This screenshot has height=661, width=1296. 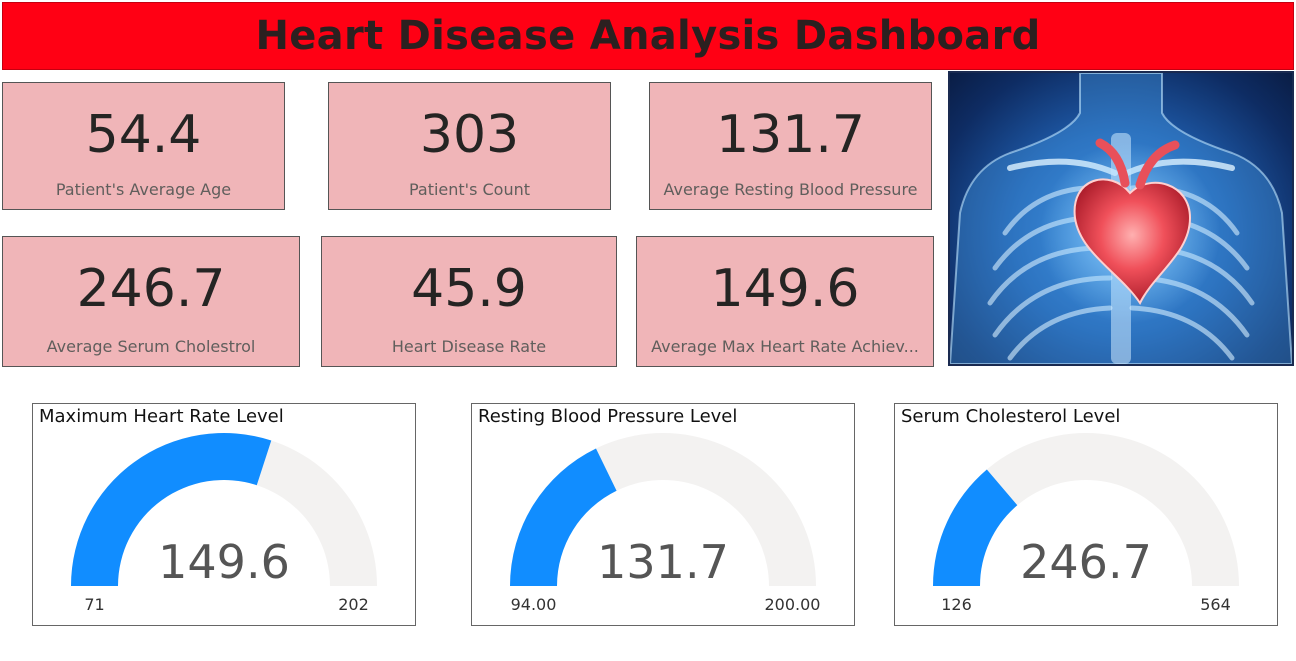 I want to click on gauge-svg: 246.7 126 564, so click(x=1086, y=523).